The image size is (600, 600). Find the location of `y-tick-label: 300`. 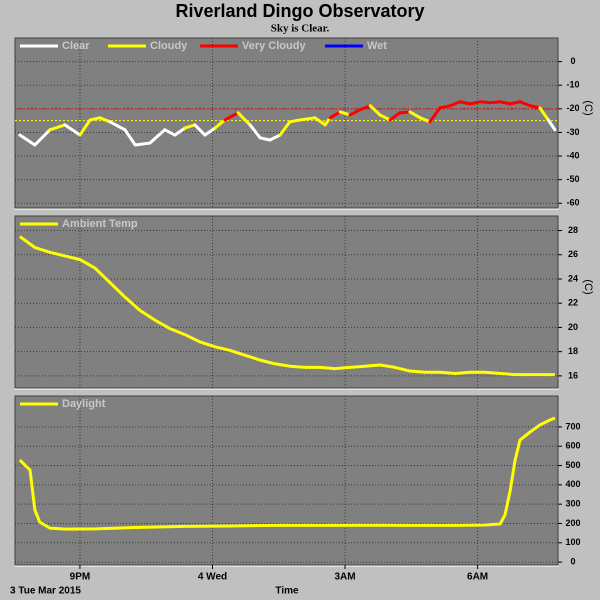

y-tick-label: 300 is located at coordinates (572, 504).